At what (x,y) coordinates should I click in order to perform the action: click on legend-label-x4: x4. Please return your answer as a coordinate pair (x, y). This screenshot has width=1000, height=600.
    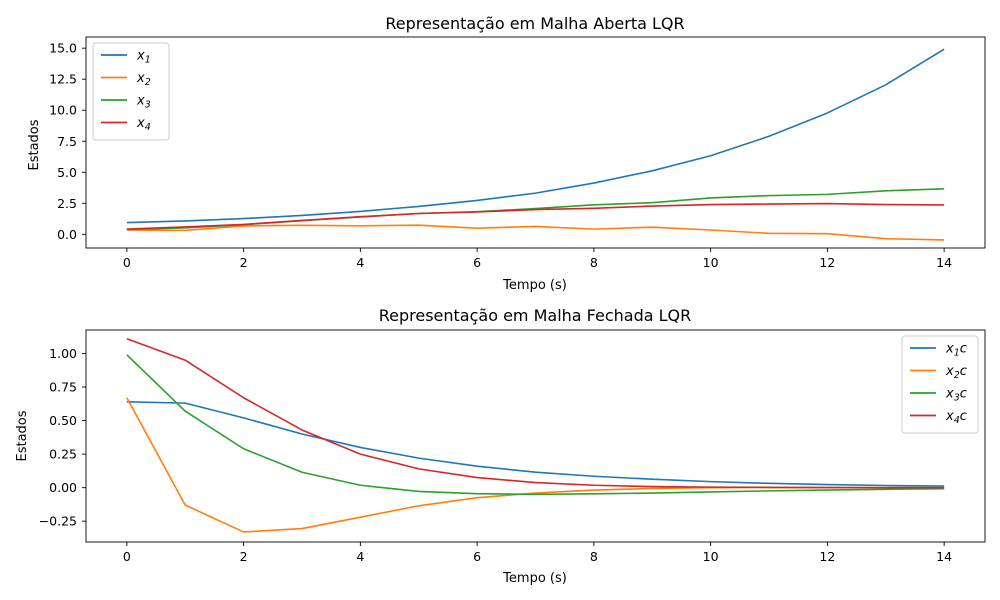
    Looking at the image, I should click on (143, 124).